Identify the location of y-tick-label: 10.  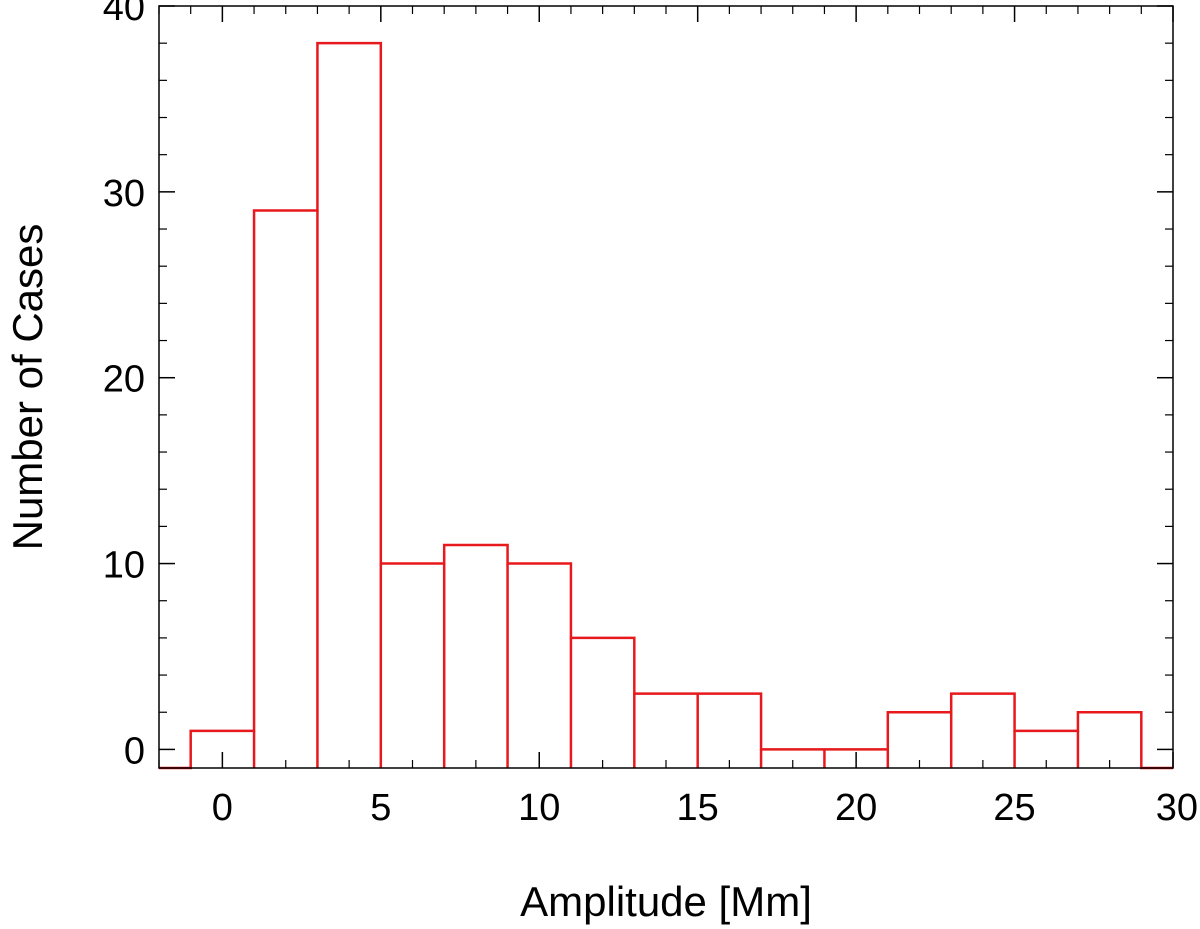
(124, 566).